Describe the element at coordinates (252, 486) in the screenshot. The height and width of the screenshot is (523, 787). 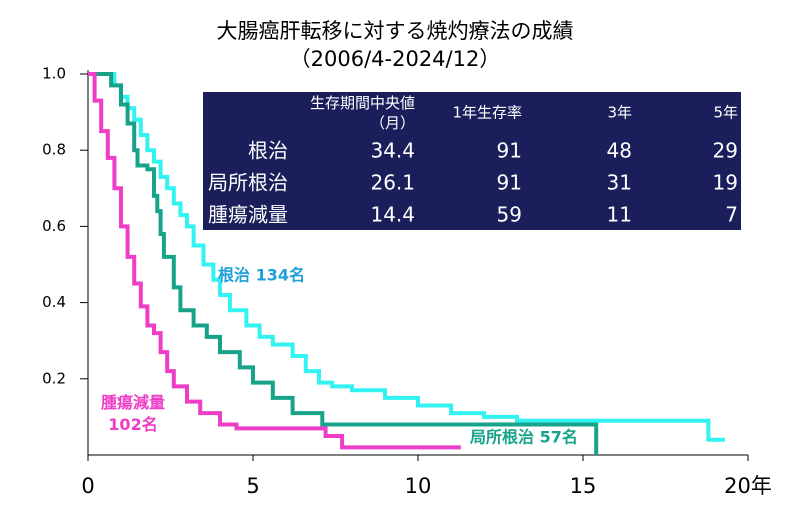
I see `x-tick-label: 5` at that location.